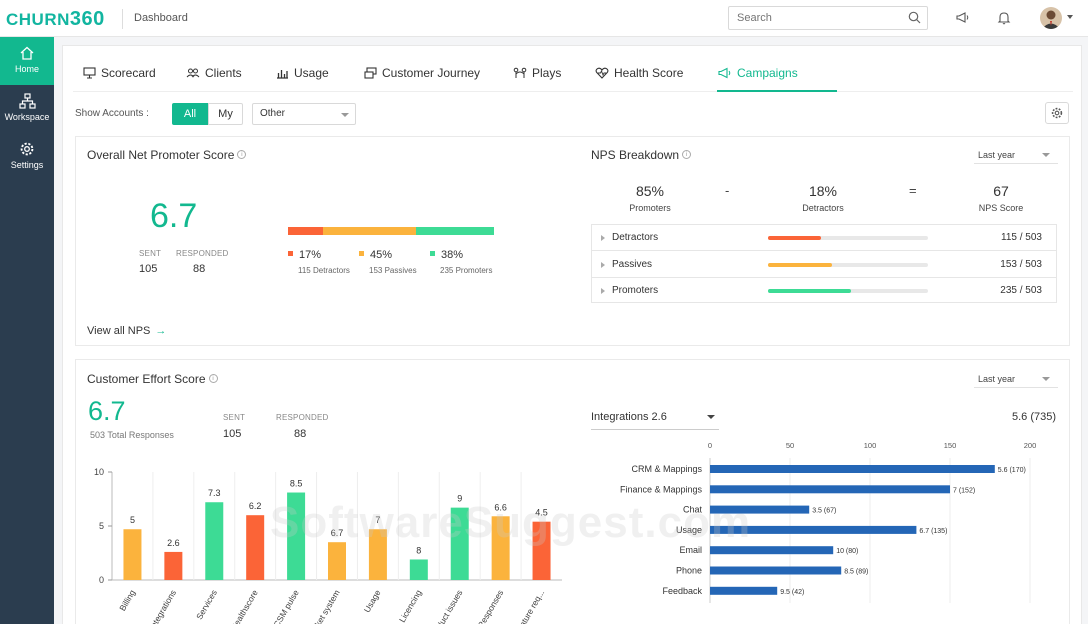 The height and width of the screenshot is (624, 1088). What do you see at coordinates (27, 61) in the screenshot?
I see `sidebar-item-home: Home` at bounding box center [27, 61].